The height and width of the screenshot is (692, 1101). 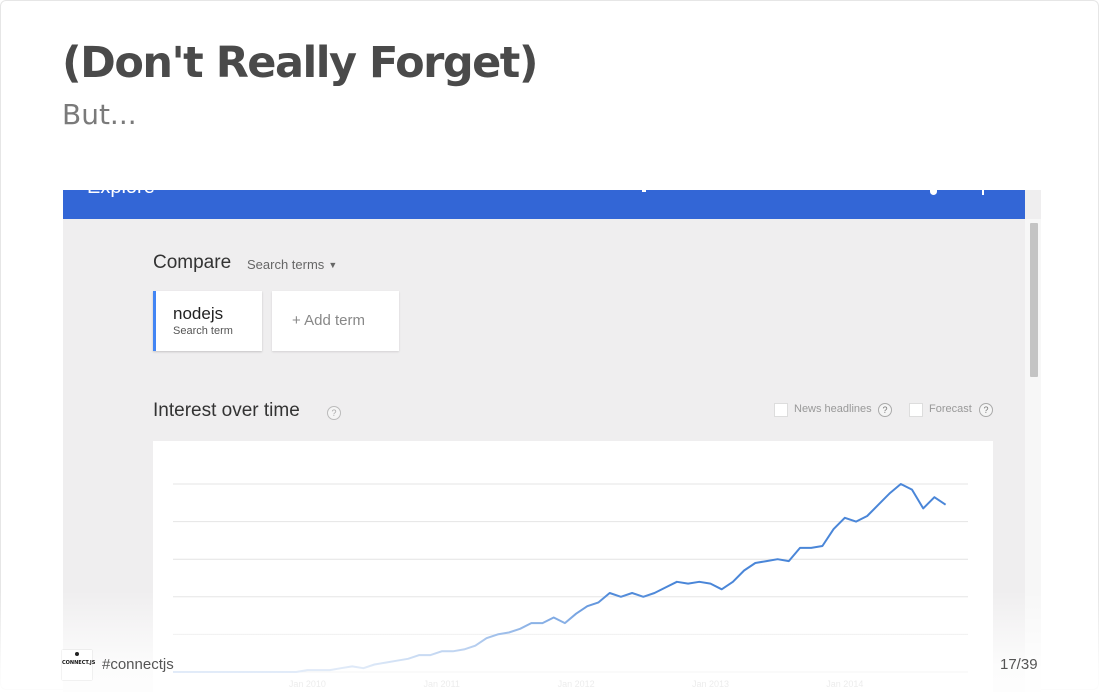 What do you see at coordinates (544, 204) in the screenshot?
I see `trends-topbar: Explore` at bounding box center [544, 204].